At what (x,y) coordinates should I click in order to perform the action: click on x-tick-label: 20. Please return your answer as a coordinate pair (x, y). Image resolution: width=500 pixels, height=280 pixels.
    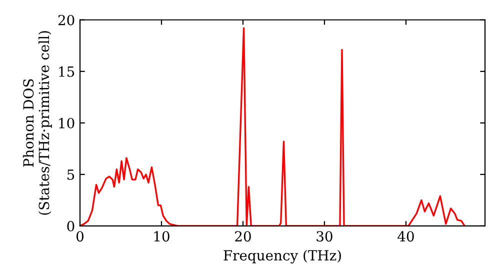
    Looking at the image, I should click on (243, 236).